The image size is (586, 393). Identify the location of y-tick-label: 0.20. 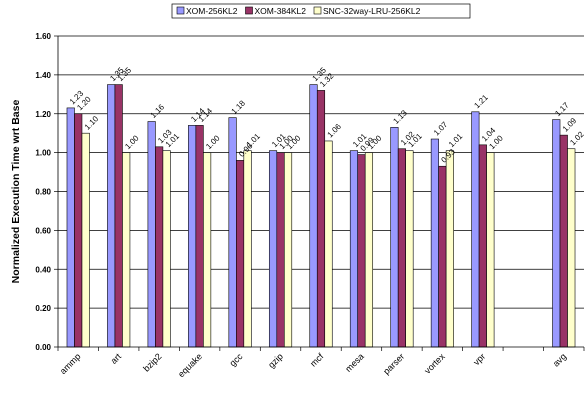
(43, 308).